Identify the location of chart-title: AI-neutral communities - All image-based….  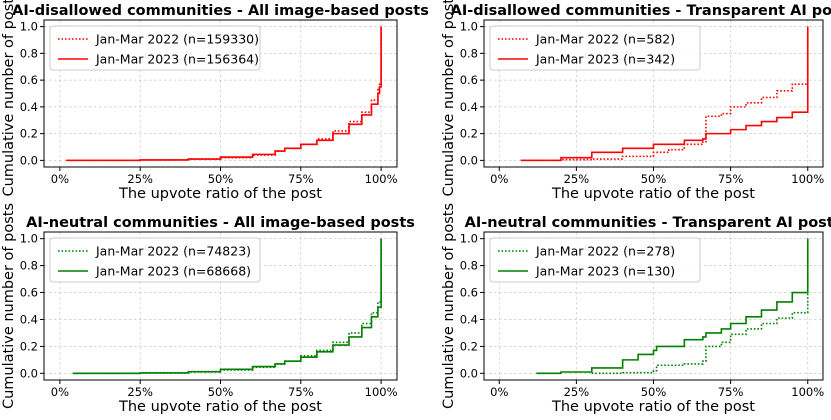
(220, 223).